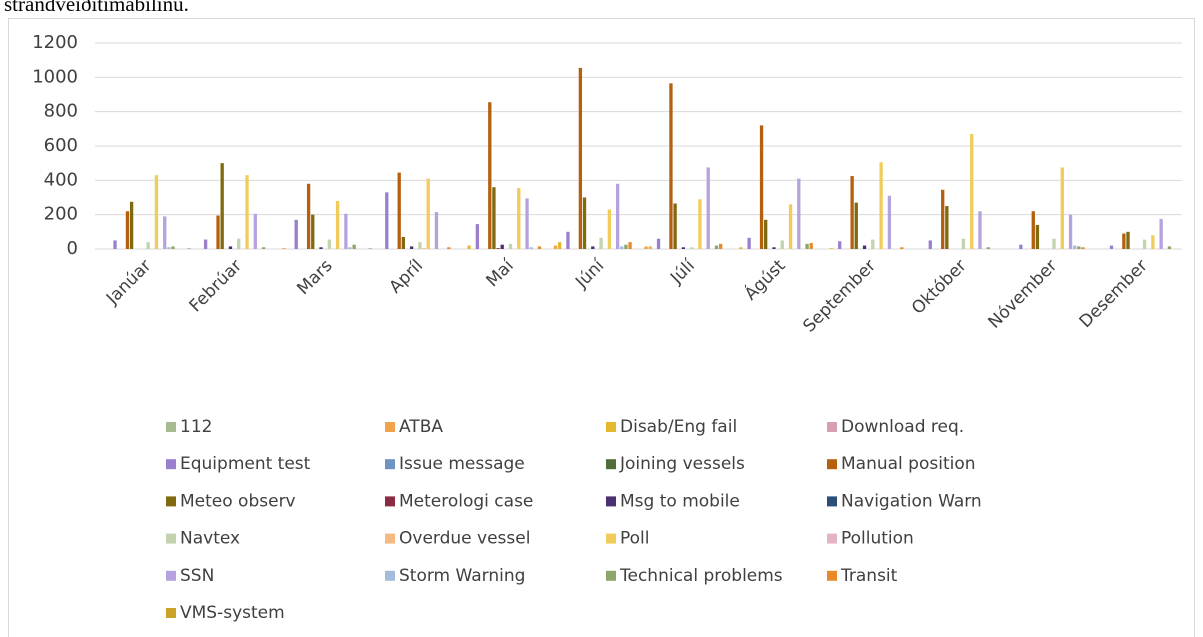 The height and width of the screenshot is (637, 1203). Describe the element at coordinates (462, 464) in the screenshot. I see `legend-label: Issue message` at that location.